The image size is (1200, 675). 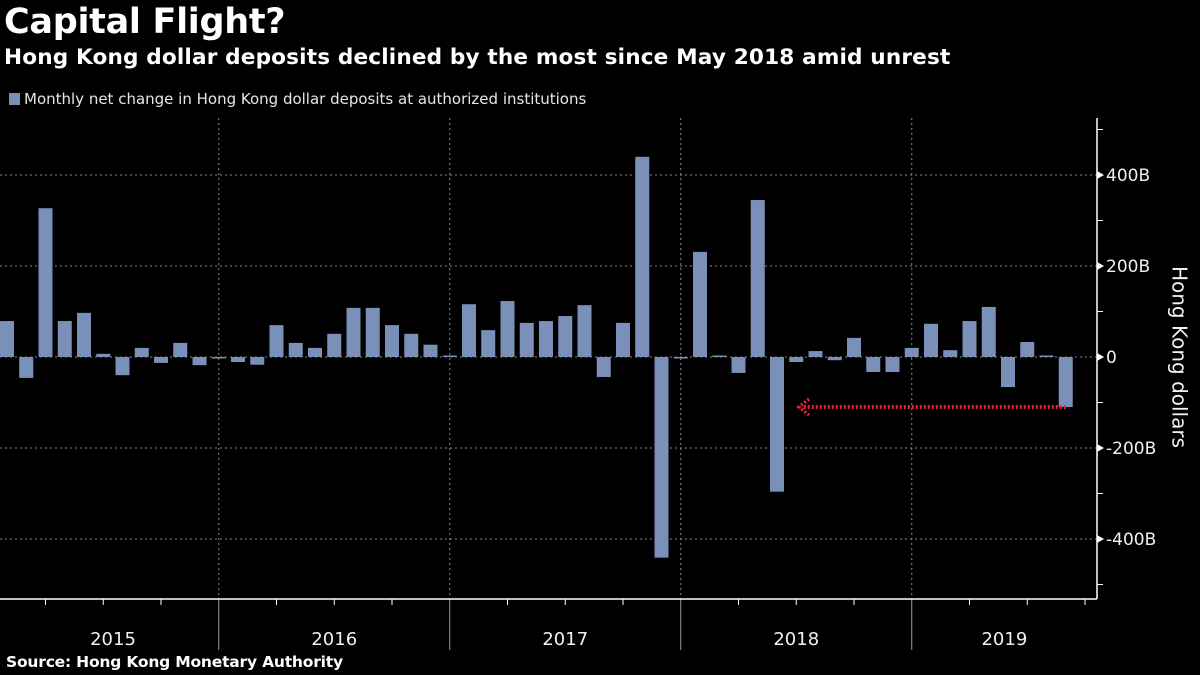 What do you see at coordinates (1004, 639) in the screenshot?
I see `x-tick-label: 2019` at bounding box center [1004, 639].